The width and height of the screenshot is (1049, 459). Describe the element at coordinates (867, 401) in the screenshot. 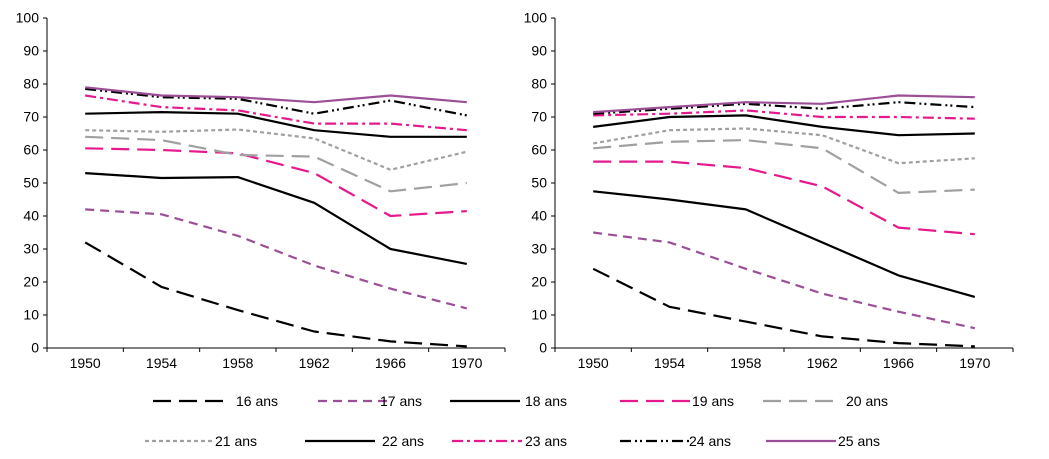

I see `legend-label: 20 ans` at that location.